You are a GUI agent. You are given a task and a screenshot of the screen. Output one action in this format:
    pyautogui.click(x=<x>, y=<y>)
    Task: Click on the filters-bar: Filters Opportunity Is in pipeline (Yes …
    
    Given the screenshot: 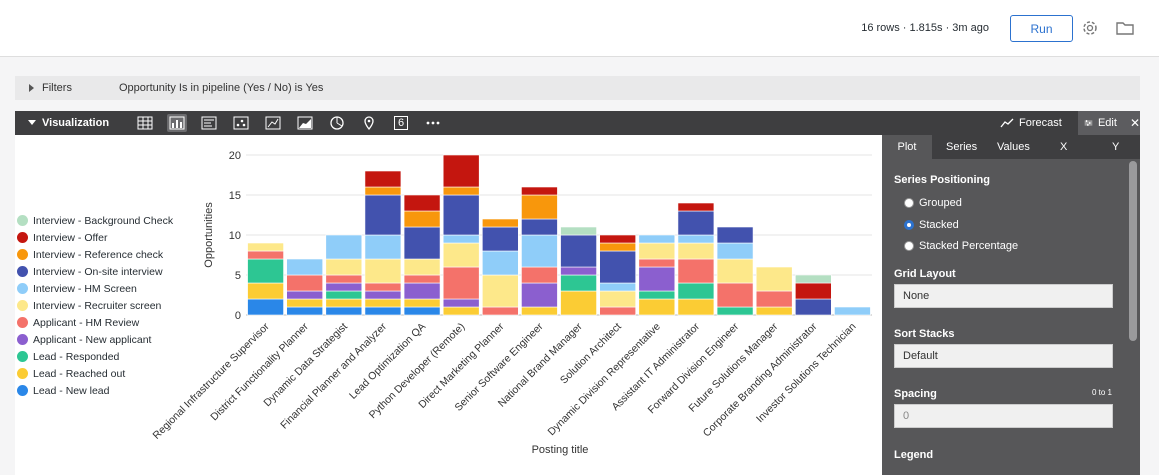 What is the action you would take?
    pyautogui.click(x=577, y=88)
    